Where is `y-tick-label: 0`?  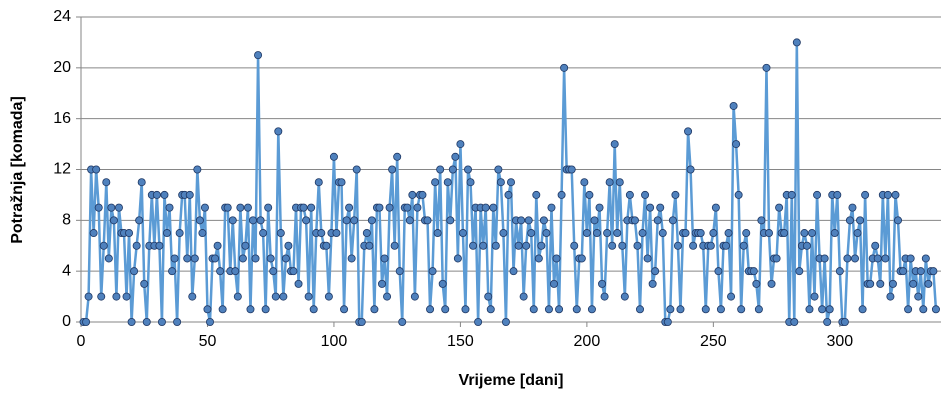
y-tick-label: 0 is located at coordinates (66, 321).